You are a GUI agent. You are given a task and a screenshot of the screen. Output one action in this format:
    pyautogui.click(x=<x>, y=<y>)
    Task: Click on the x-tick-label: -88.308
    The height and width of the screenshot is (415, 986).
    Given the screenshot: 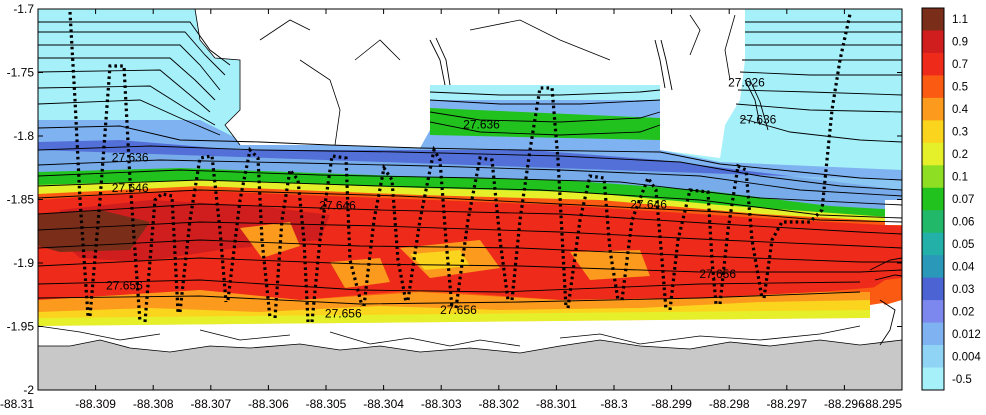 What is the action you would take?
    pyautogui.click(x=153, y=404)
    